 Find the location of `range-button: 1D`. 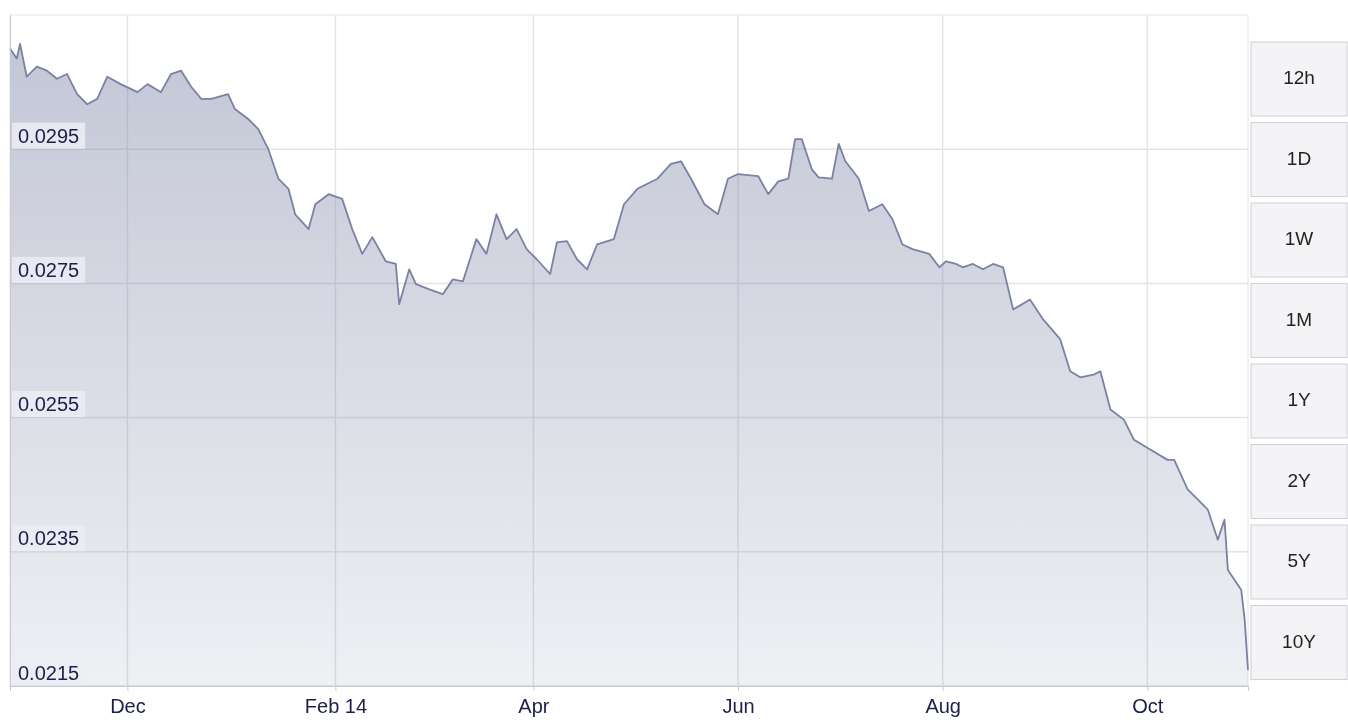

range-button: 1D is located at coordinates (1299, 159).